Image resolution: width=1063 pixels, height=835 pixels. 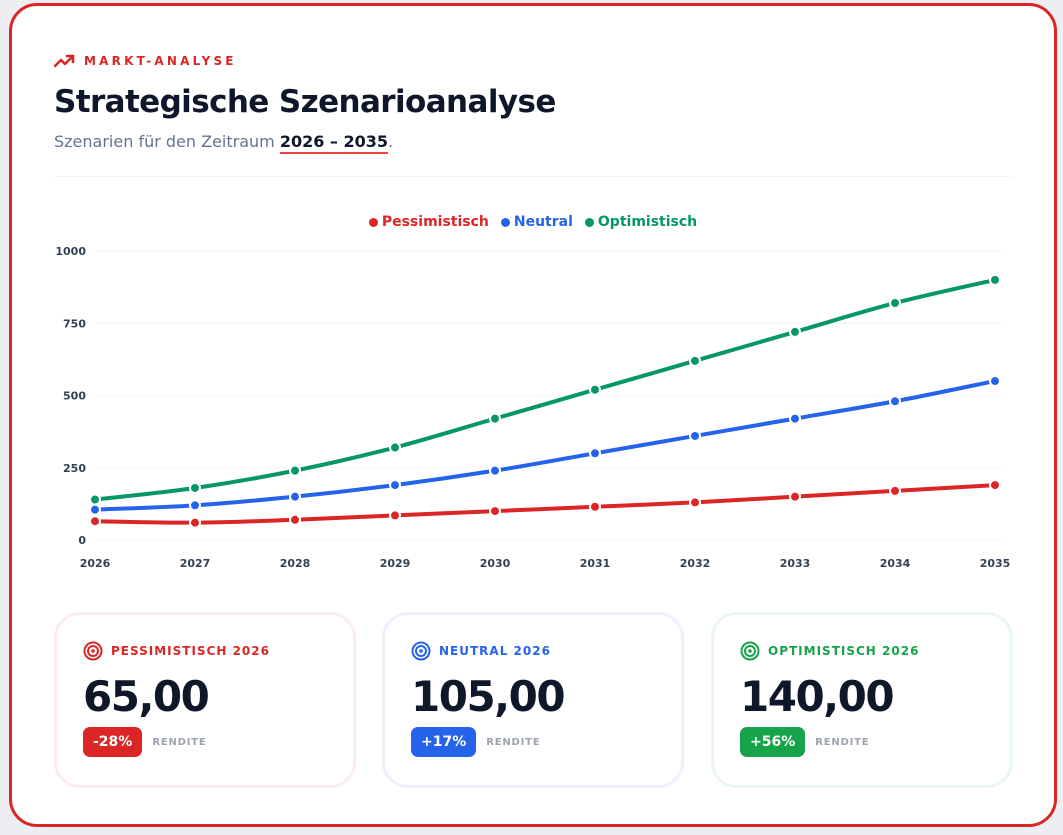 I want to click on legend-item-neutral: Neutral, so click(x=536, y=222).